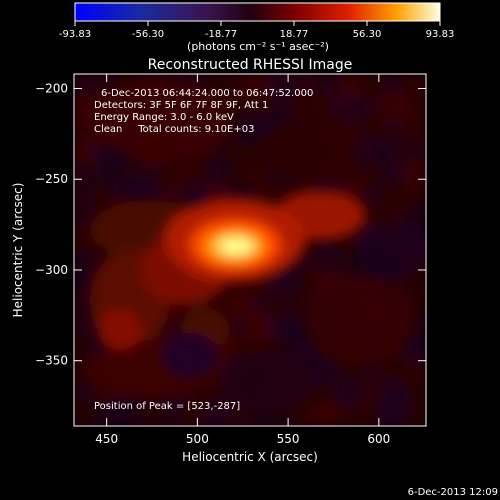 This screenshot has width=500, height=500. What do you see at coordinates (181, 105) in the screenshot?
I see `info-detectors: Detectors: 3F 5F 6F 7F 8F 9F, Att 1` at bounding box center [181, 105].